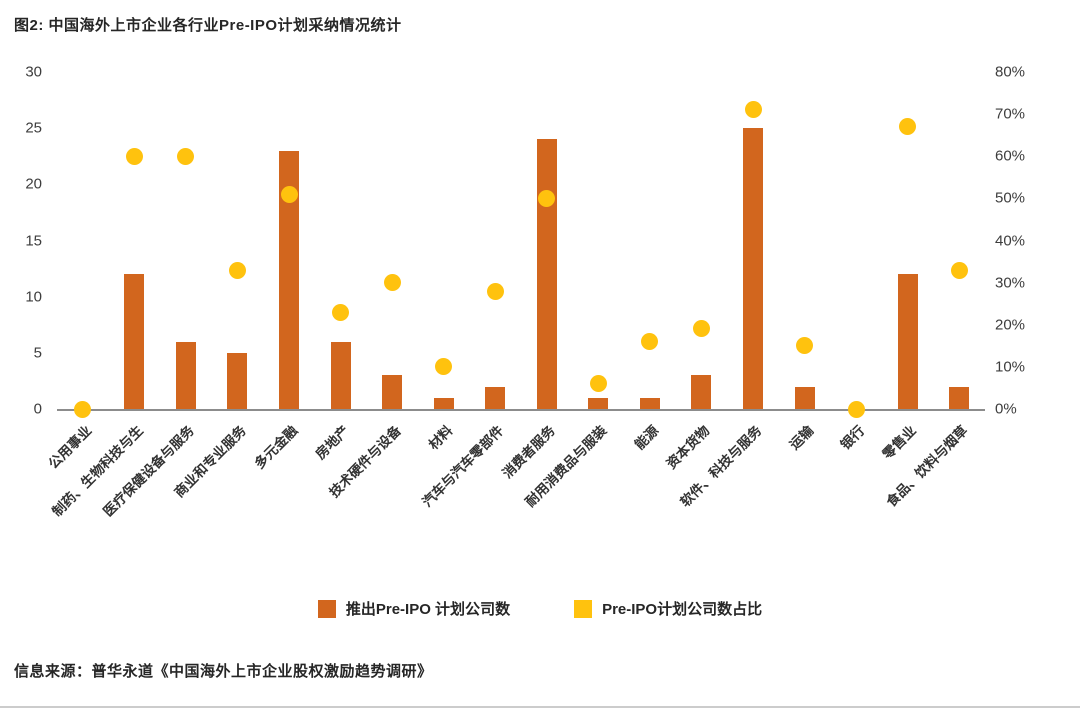 This screenshot has width=1080, height=708. Describe the element at coordinates (682, 609) in the screenshot. I see `dot-legend-label: Pre-IPO计划公司数占比` at that location.